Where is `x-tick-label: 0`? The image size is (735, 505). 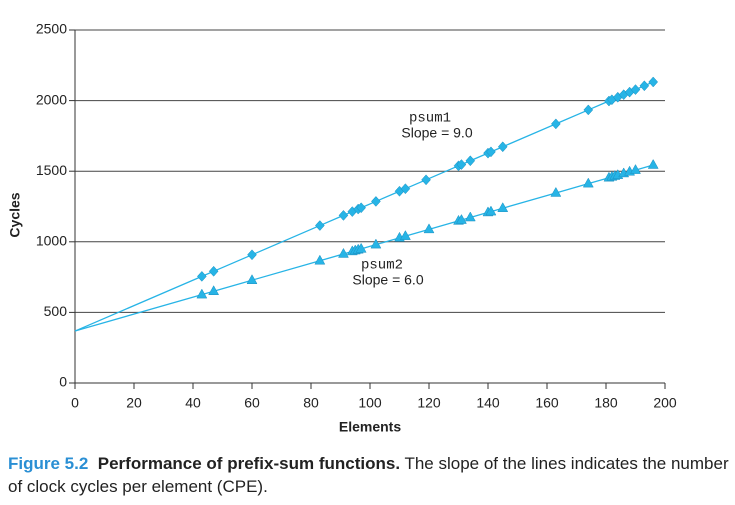 x-tick-label: 0 is located at coordinates (75, 403).